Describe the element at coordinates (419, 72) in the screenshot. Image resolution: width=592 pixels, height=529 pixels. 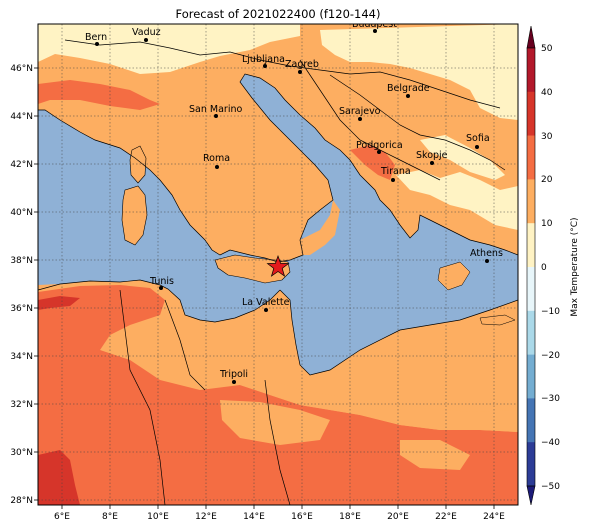
I see `balkan-cool-zone` at that location.